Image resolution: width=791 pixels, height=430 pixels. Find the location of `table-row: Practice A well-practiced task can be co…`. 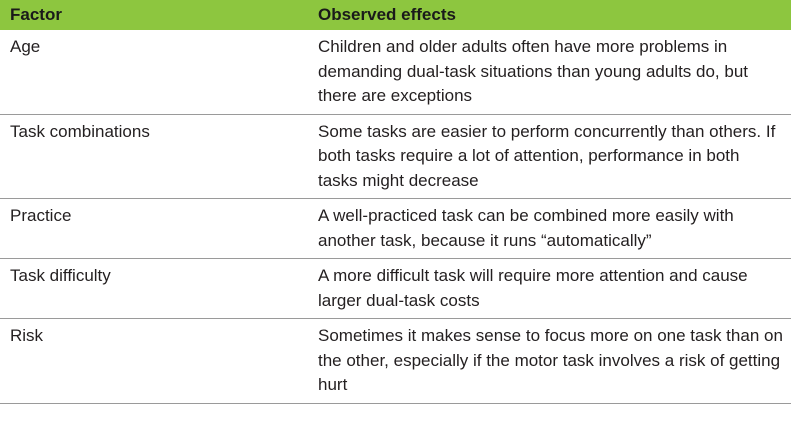

table-row: Practice A well-practiced task can be co… is located at coordinates (395, 228).